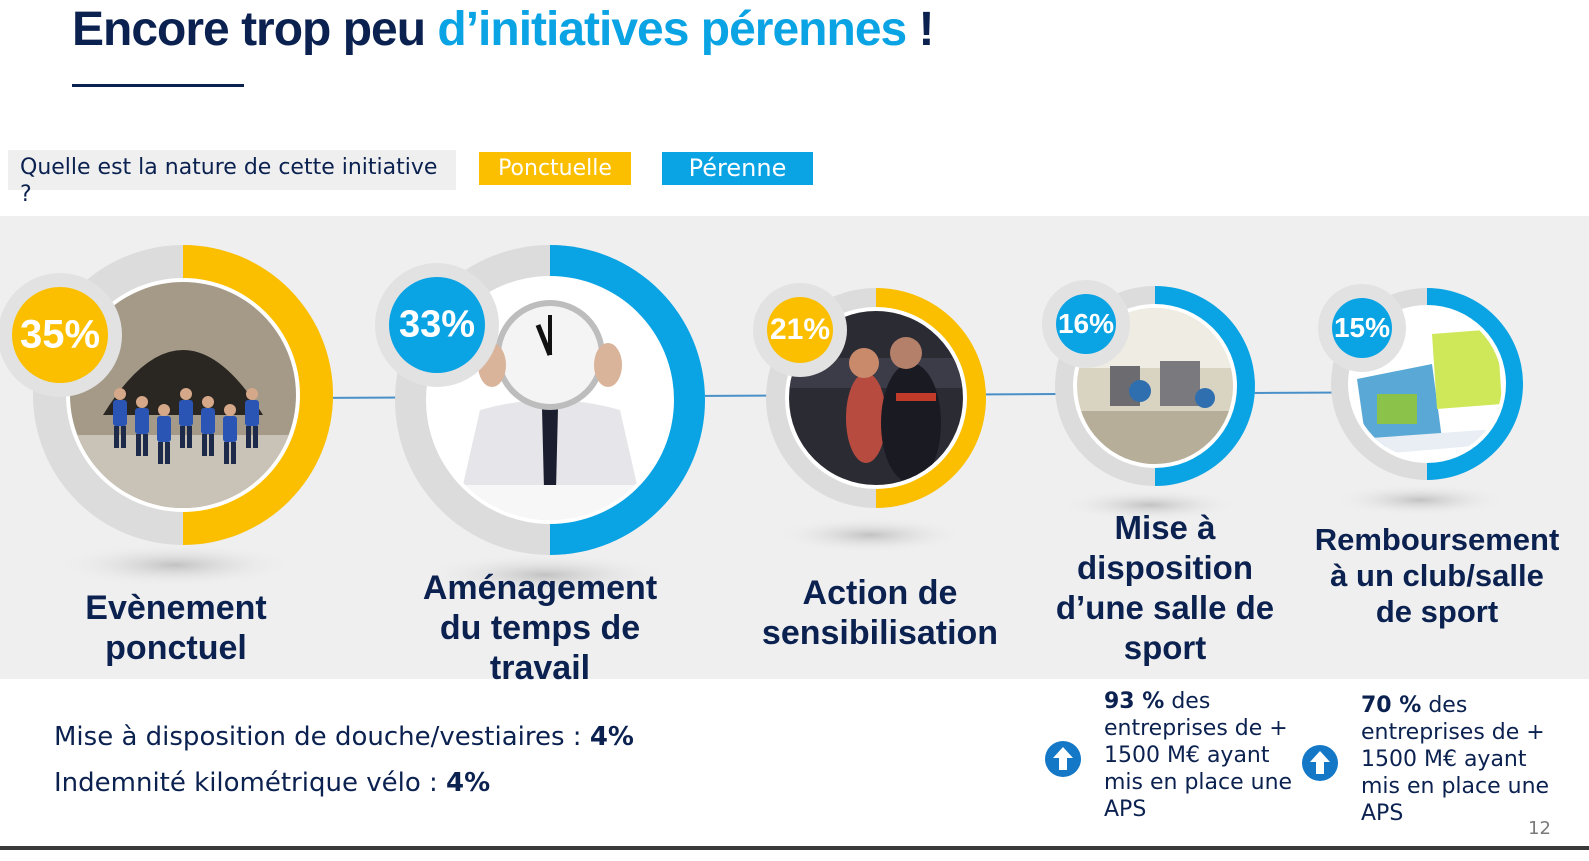  I want to click on page-title: Encore trop peu d’initiatives pérennes !, so click(503, 29).